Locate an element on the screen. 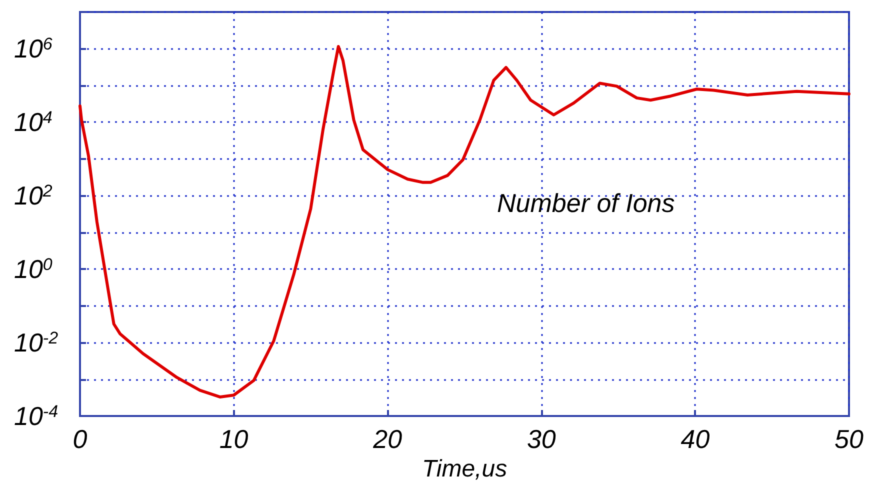 The width and height of the screenshot is (875, 486). x-tick-label: 0 is located at coordinates (80, 439).